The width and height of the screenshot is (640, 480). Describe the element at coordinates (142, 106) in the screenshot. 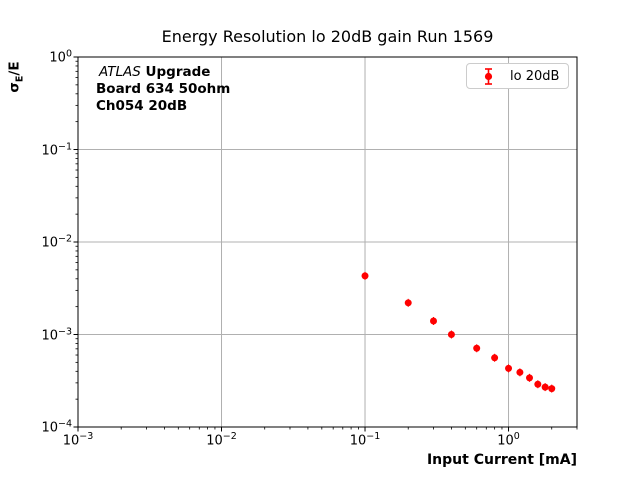

I see `annotation-line-3: Ch054 20dB` at that location.